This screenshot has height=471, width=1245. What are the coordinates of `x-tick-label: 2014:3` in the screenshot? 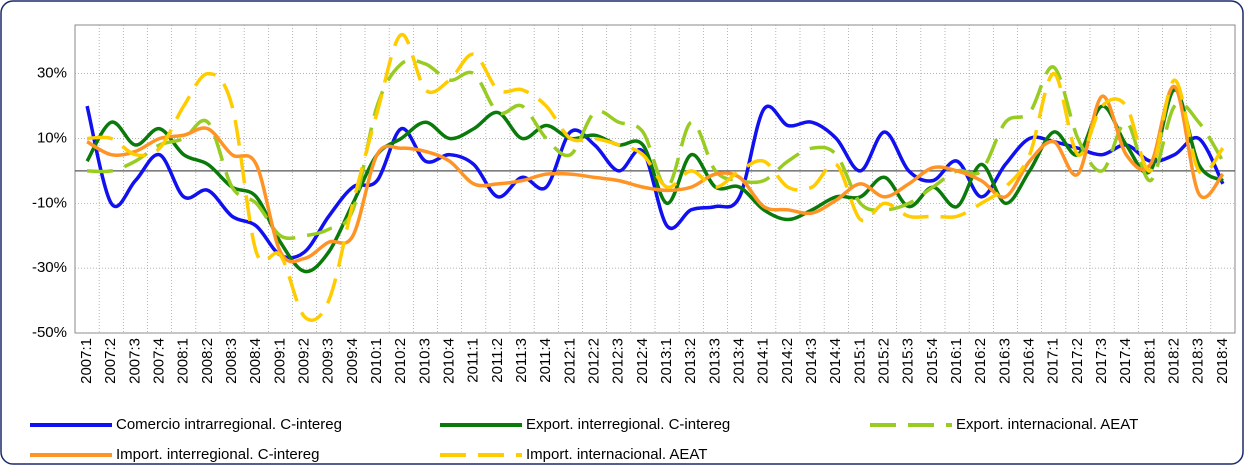 It's located at (811, 361).